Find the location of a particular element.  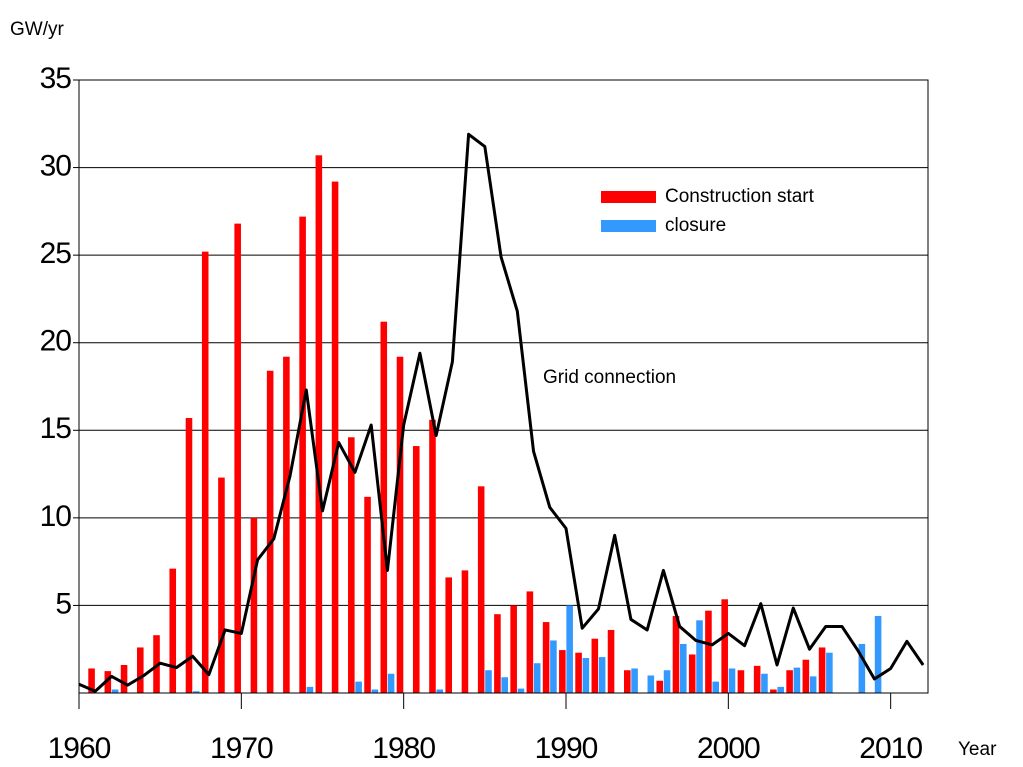

line-annotation: Grid connection is located at coordinates (609, 377).